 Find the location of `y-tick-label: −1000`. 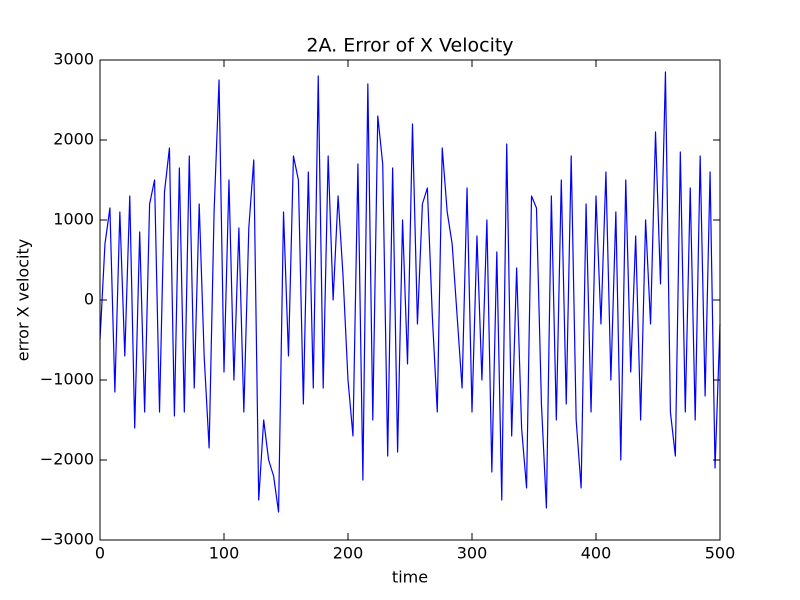

y-tick-label: −1000 is located at coordinates (67, 379).